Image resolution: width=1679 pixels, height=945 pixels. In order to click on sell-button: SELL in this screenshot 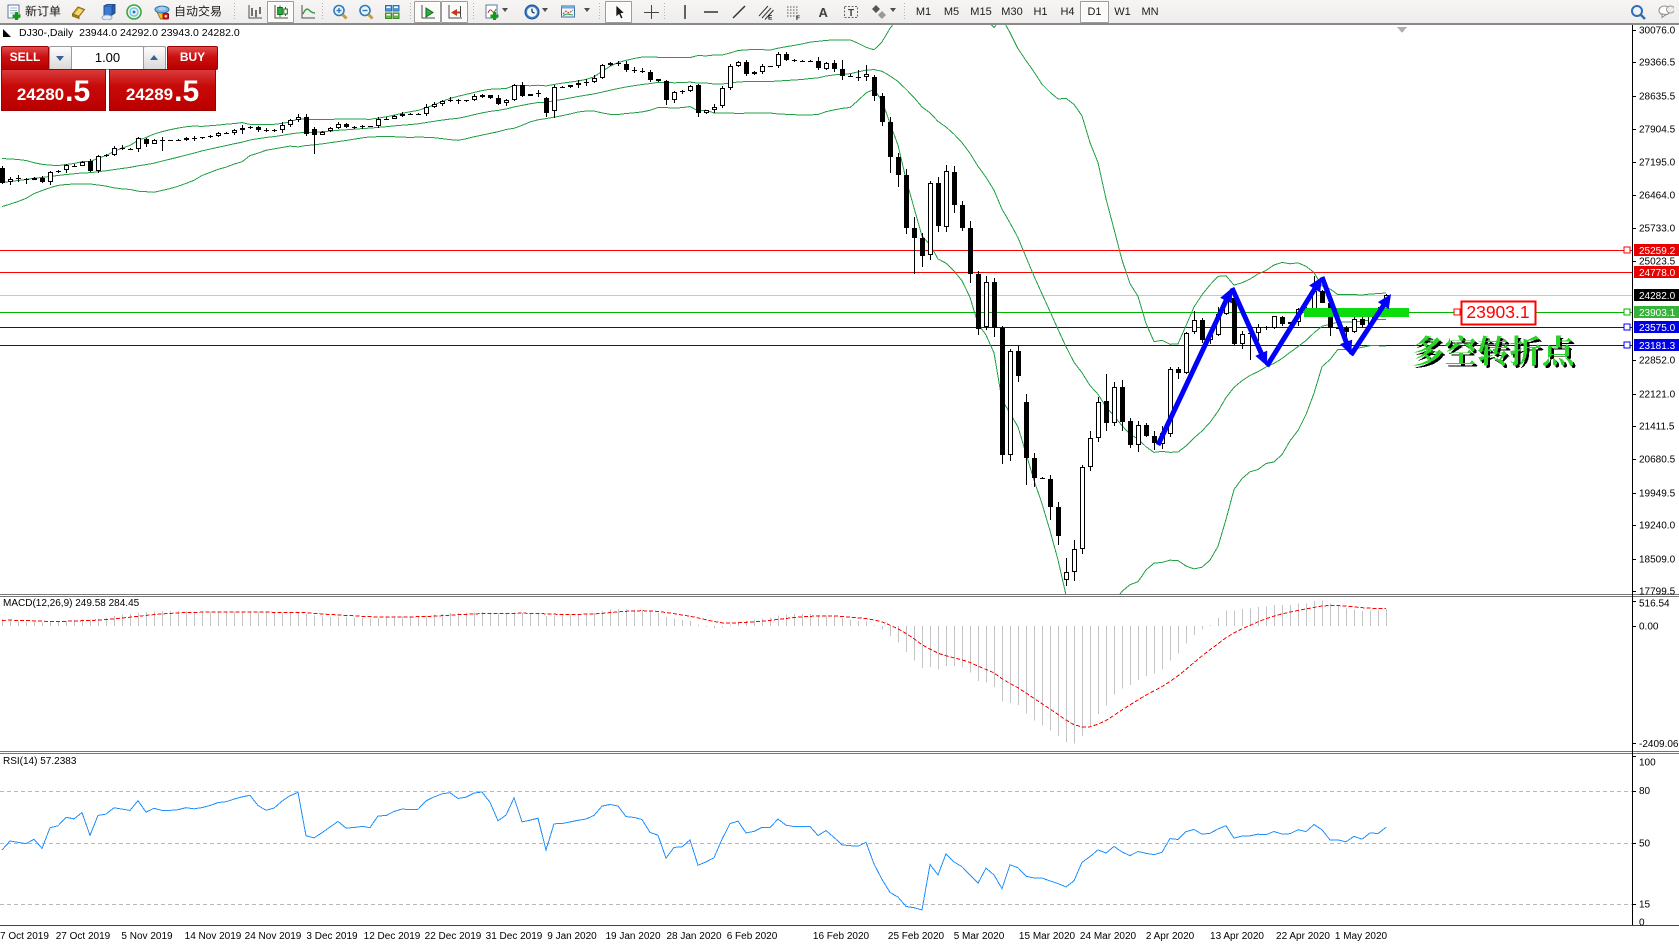, I will do `click(25, 58)`.